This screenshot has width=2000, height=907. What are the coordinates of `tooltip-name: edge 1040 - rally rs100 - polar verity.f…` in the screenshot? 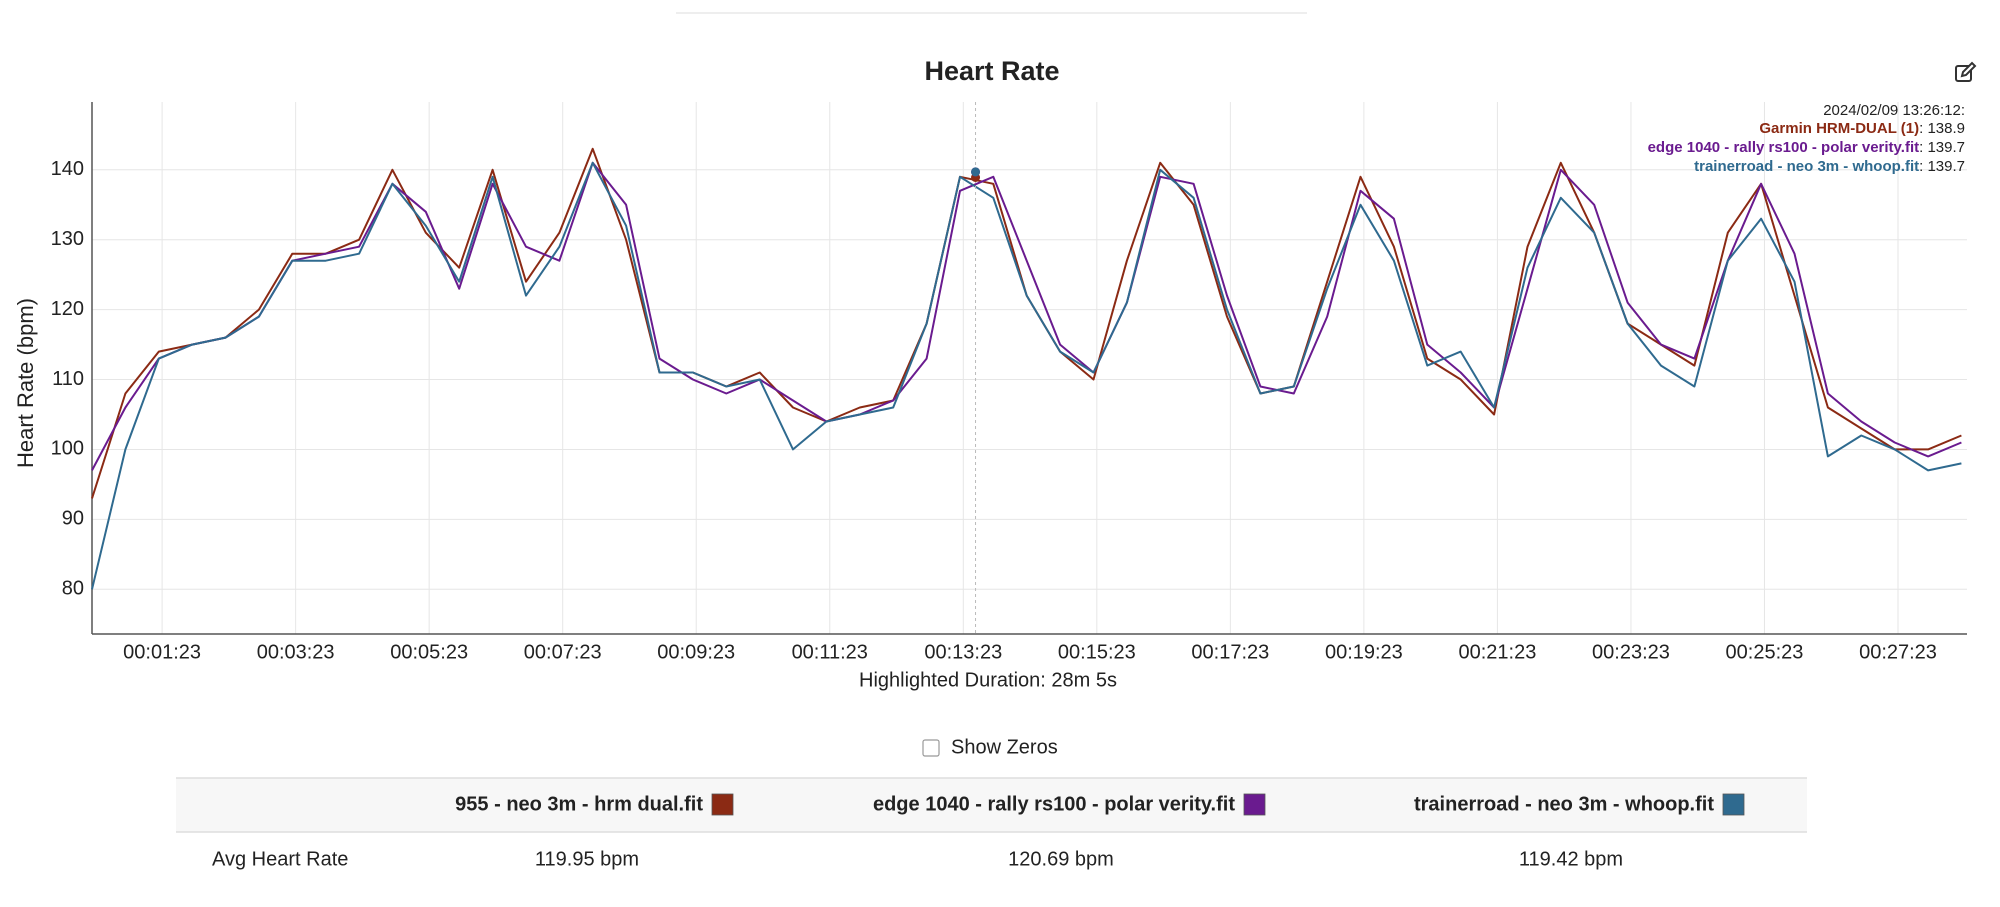 It's located at (1784, 147).